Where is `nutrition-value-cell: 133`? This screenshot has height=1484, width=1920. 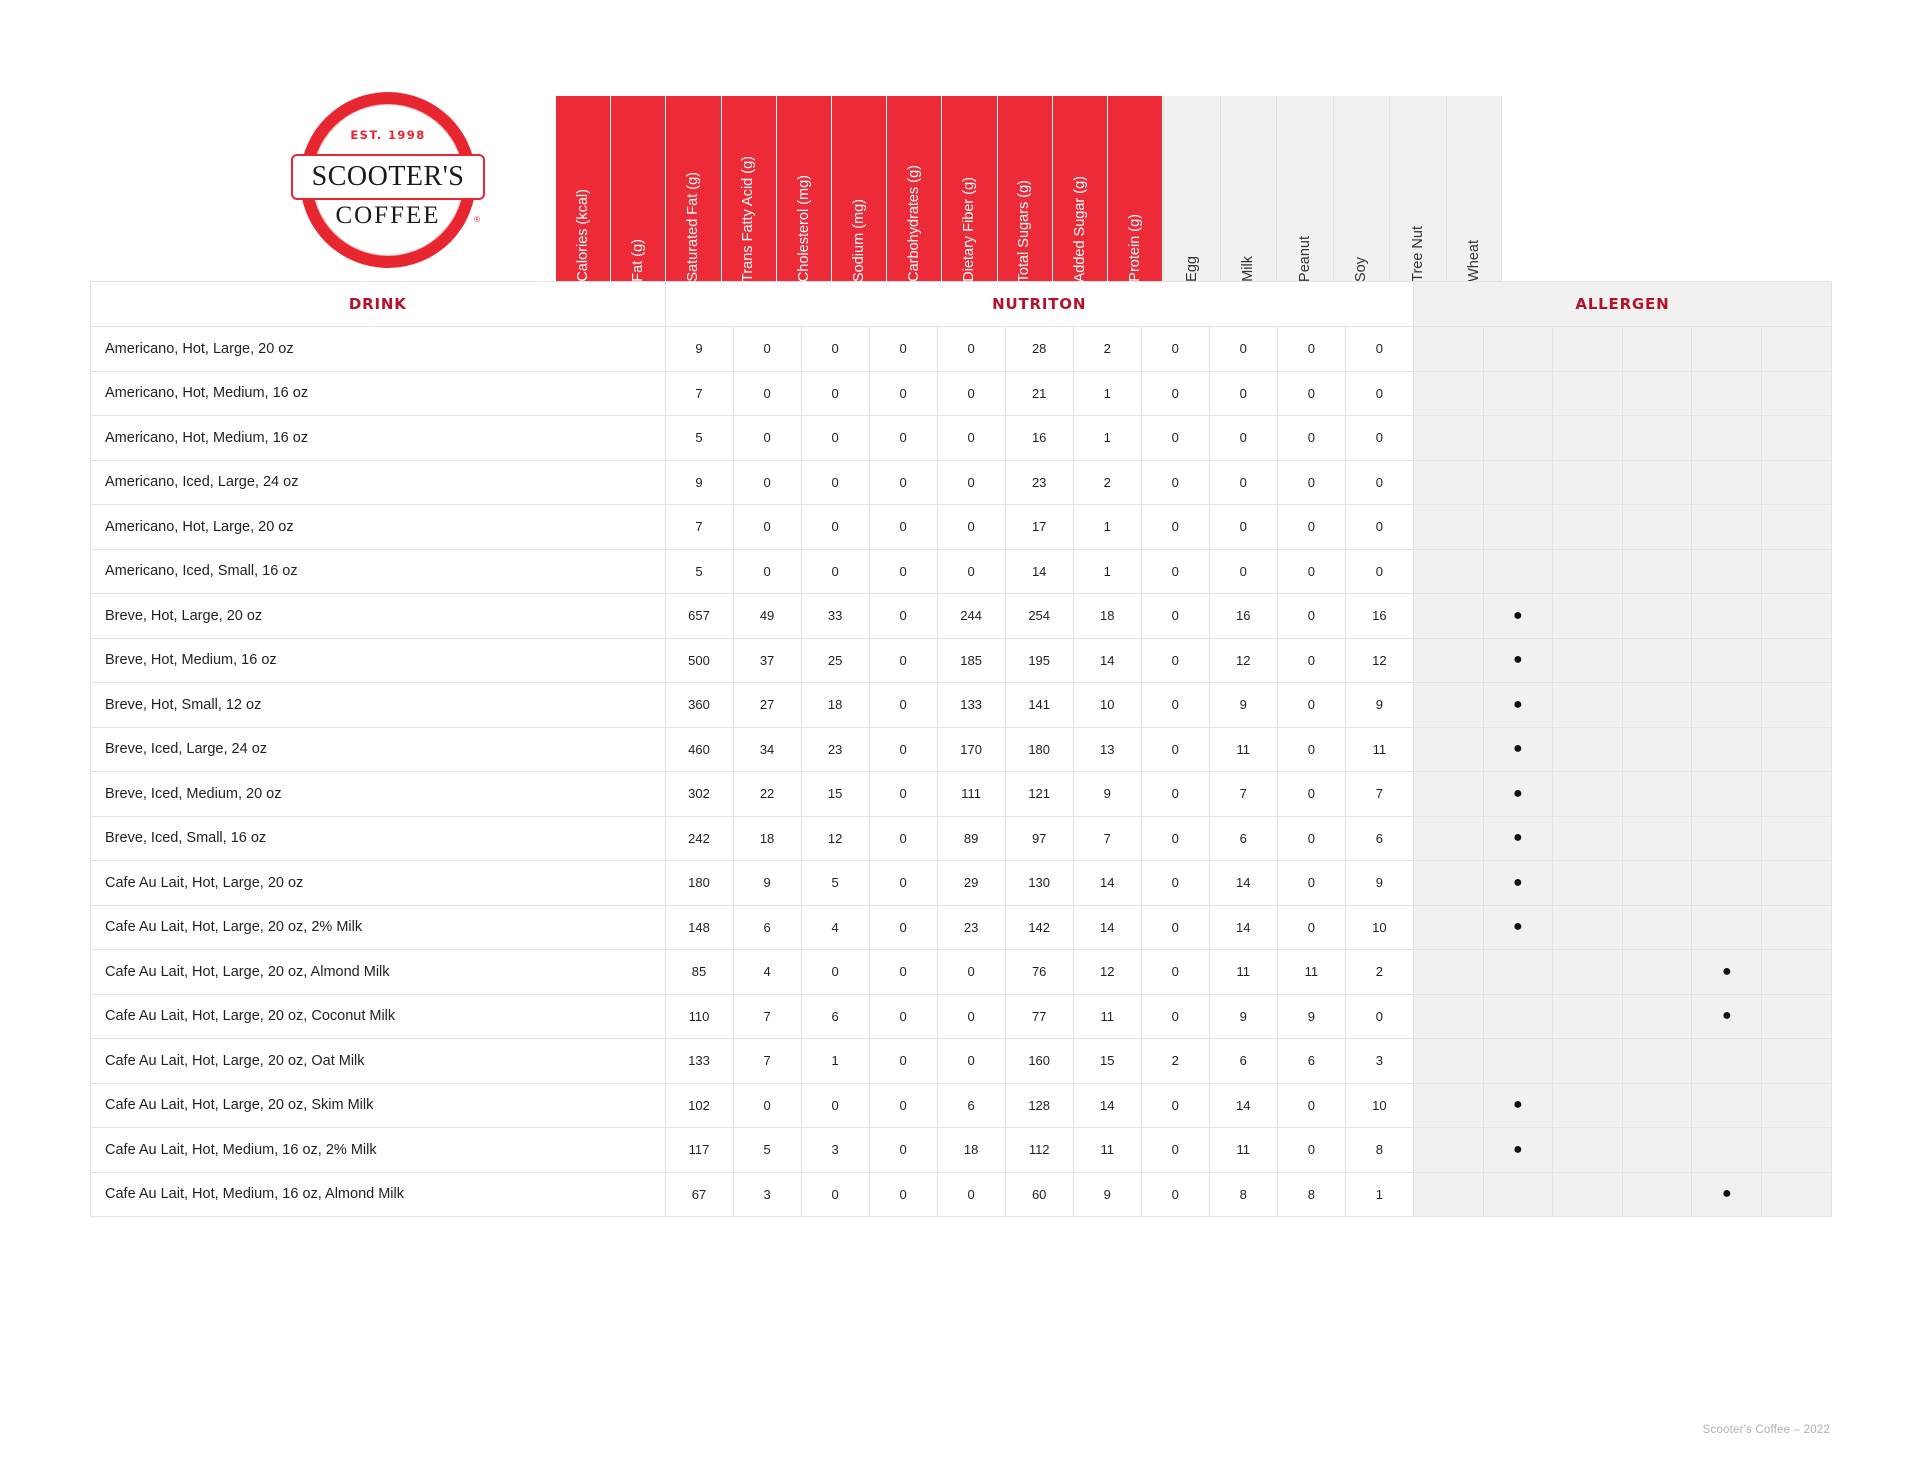 nutrition-value-cell: 133 is located at coordinates (971, 705).